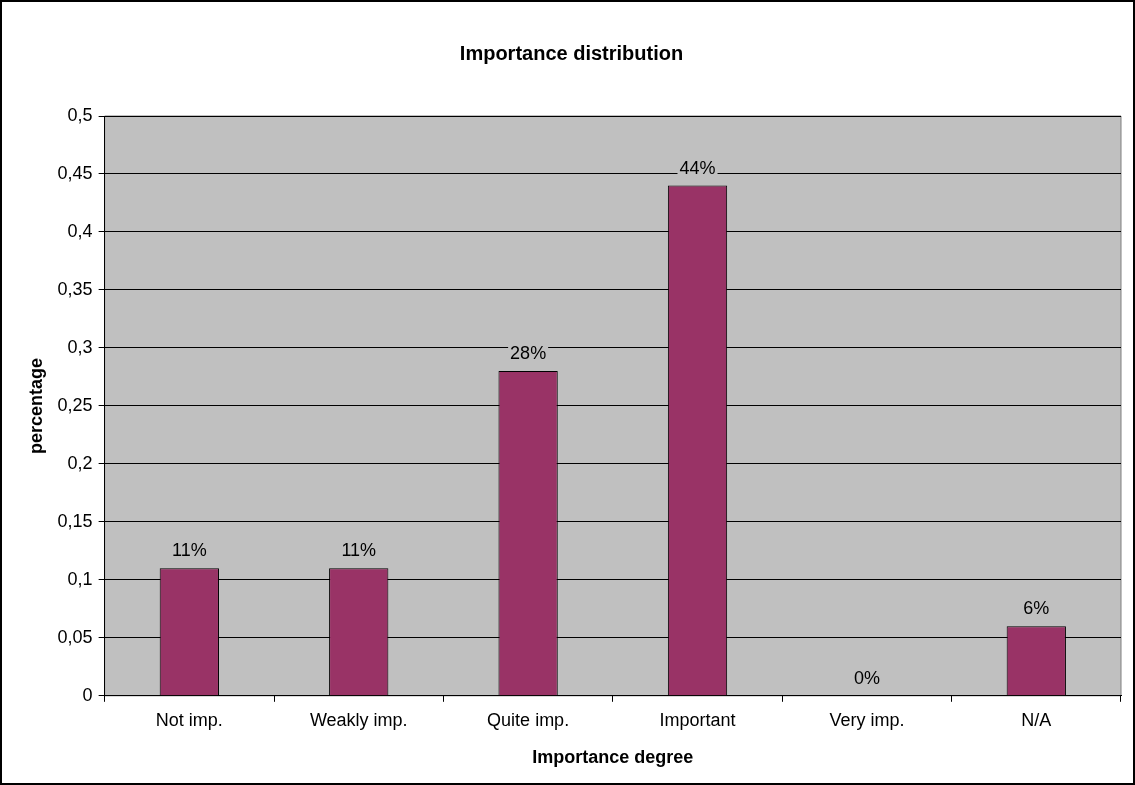 Image resolution: width=1135 pixels, height=785 pixels. I want to click on x-tick-label: N/A, so click(1036, 719).